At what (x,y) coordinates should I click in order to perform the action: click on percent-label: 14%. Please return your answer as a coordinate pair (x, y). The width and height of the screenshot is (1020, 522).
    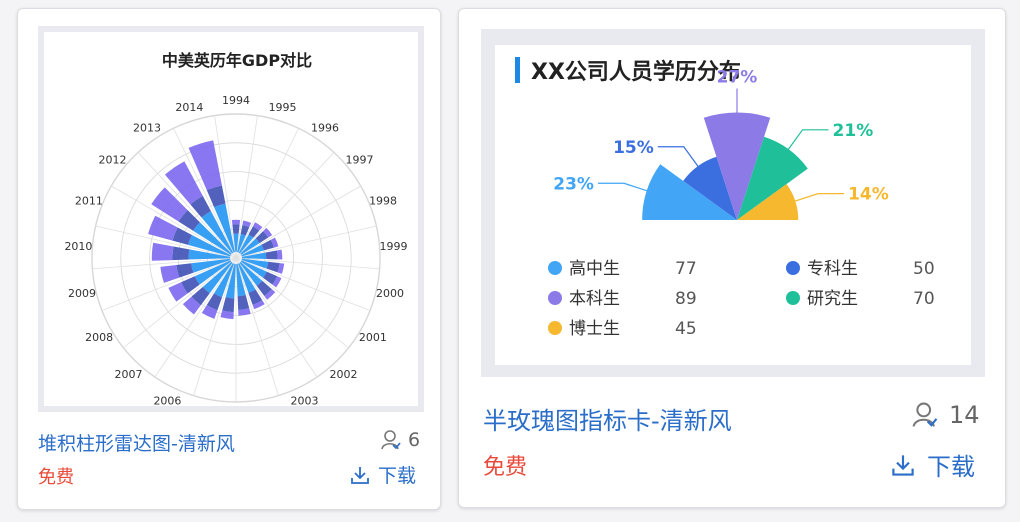
    Looking at the image, I should click on (868, 195).